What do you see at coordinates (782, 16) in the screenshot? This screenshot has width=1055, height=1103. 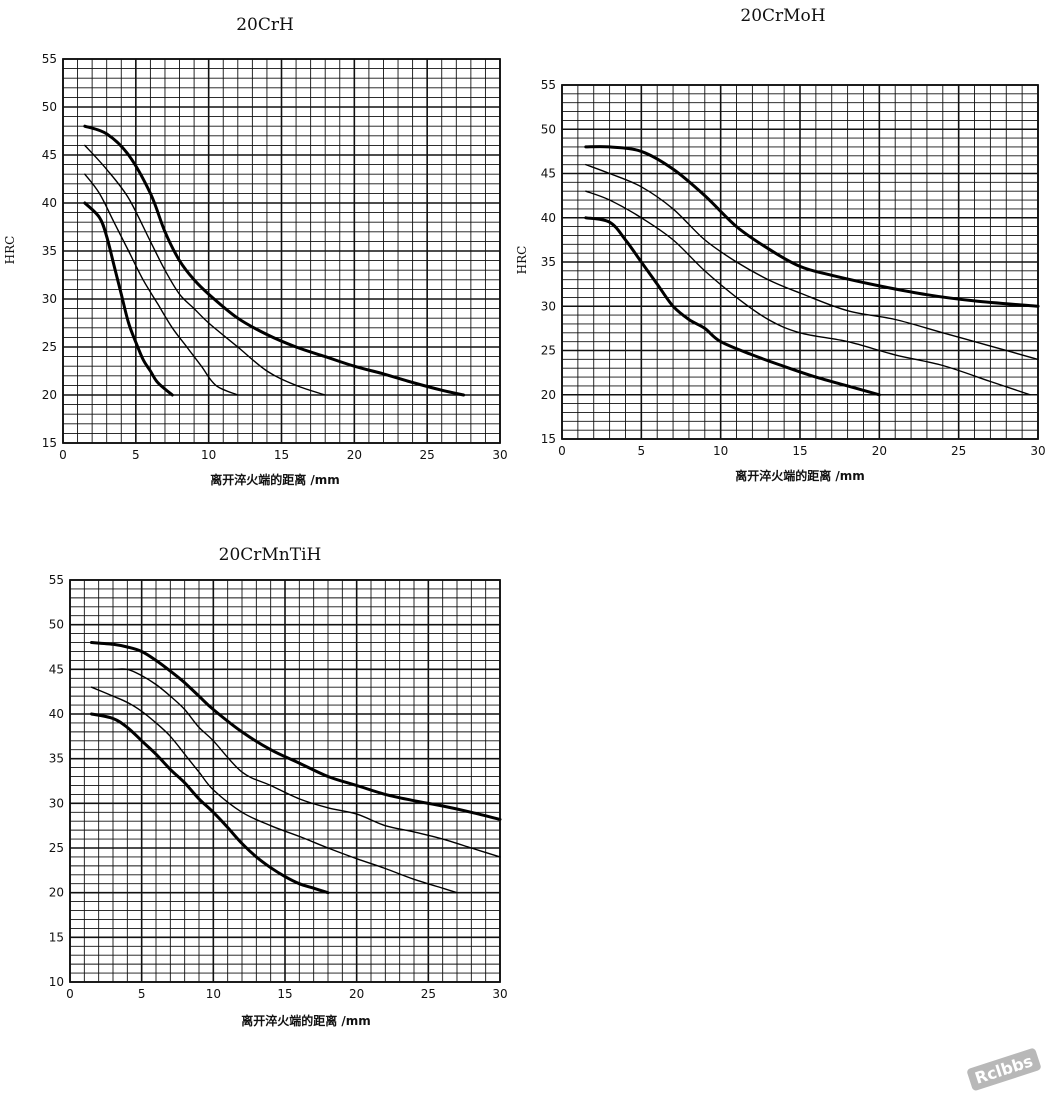 I see `chart-title: 20CrMoH` at bounding box center [782, 16].